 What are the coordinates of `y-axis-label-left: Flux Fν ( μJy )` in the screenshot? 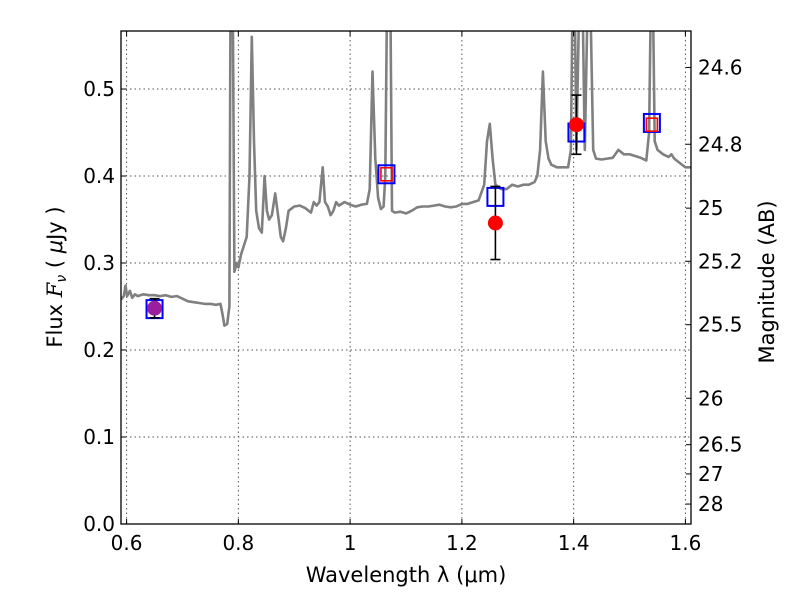 It's located at (56, 276).